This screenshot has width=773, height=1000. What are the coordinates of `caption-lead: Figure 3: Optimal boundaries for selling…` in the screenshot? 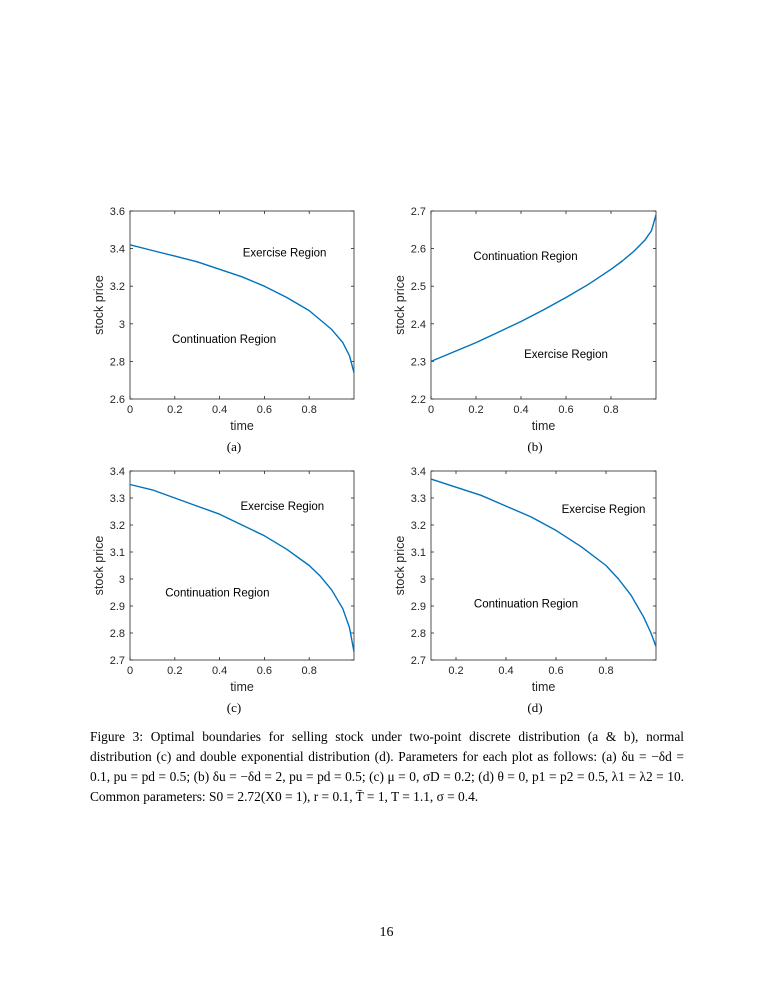 It's located at (387, 746).